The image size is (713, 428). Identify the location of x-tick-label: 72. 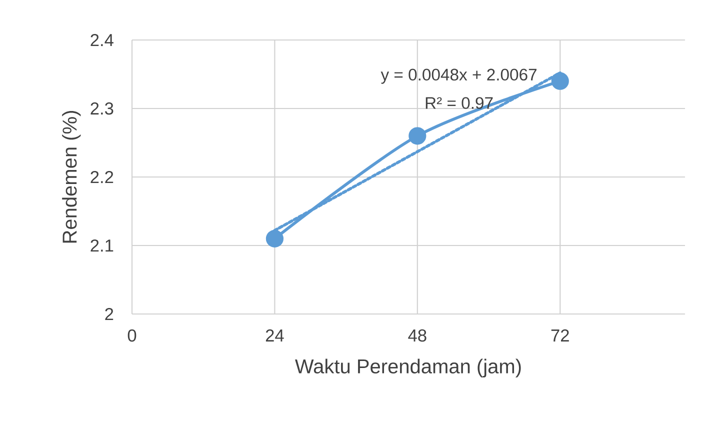
(560, 335).